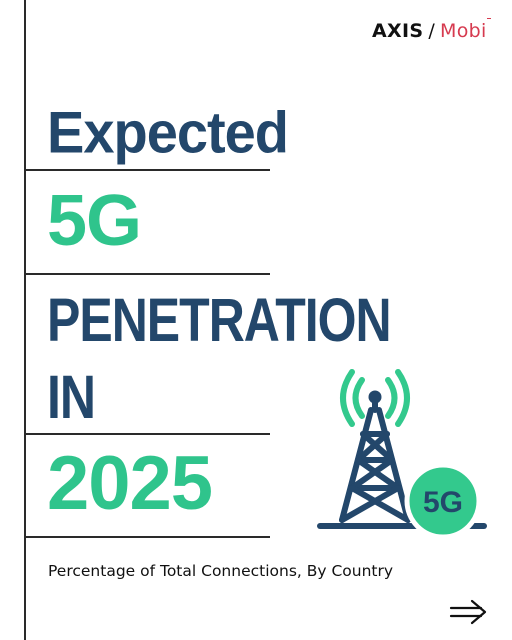 The height and width of the screenshot is (640, 512). Describe the element at coordinates (402, 449) in the screenshot. I see `cell-tower-icon` at that location.